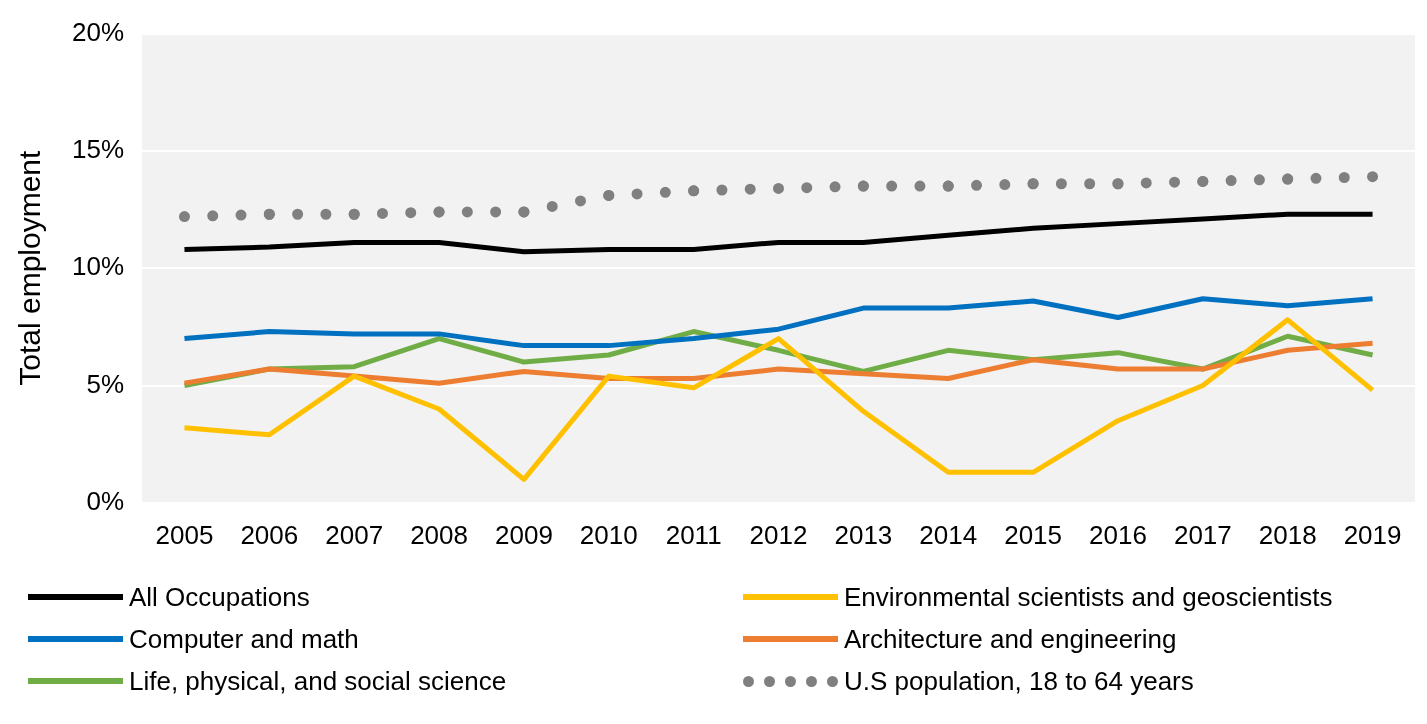 The height and width of the screenshot is (724, 1427). What do you see at coordinates (693, 534) in the screenshot?
I see `x-tick-label: 2011` at bounding box center [693, 534].